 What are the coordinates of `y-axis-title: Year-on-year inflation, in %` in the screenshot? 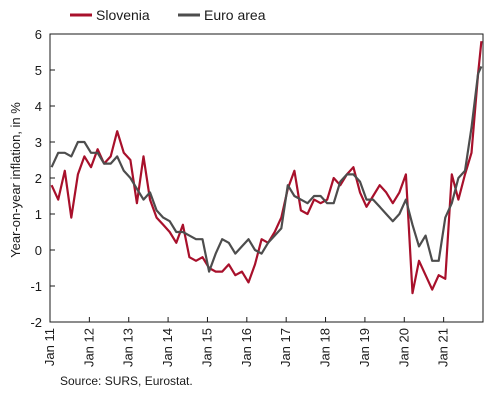 It's located at (15, 180).